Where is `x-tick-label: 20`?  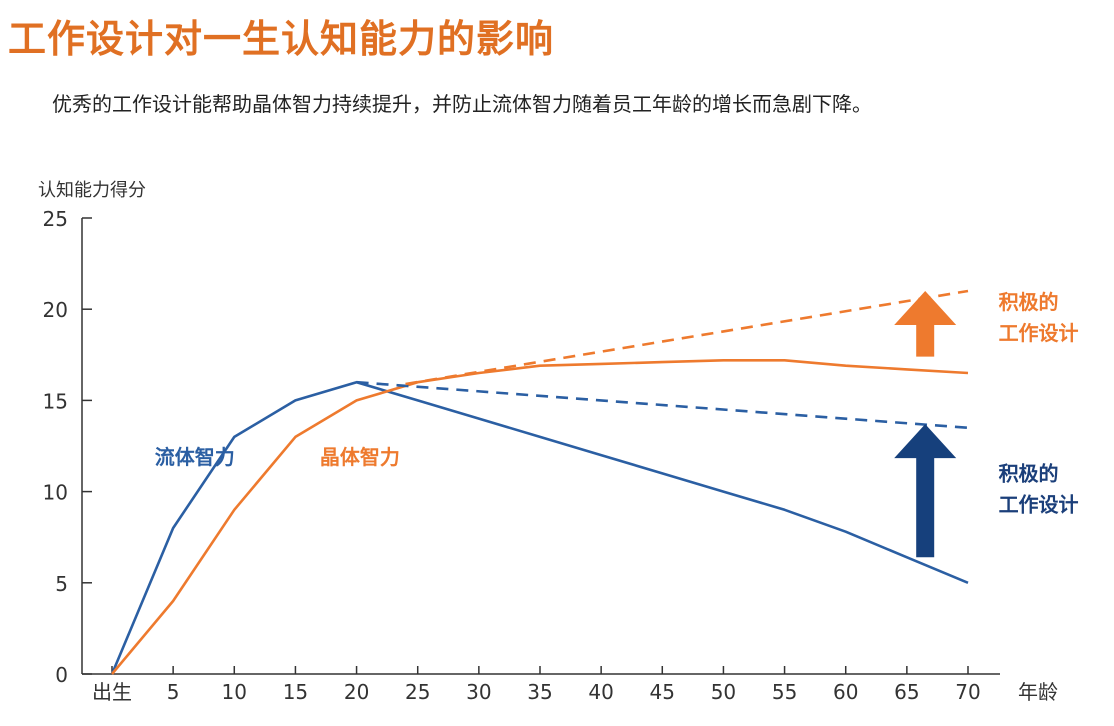 x-tick-label: 20 is located at coordinates (356, 692).